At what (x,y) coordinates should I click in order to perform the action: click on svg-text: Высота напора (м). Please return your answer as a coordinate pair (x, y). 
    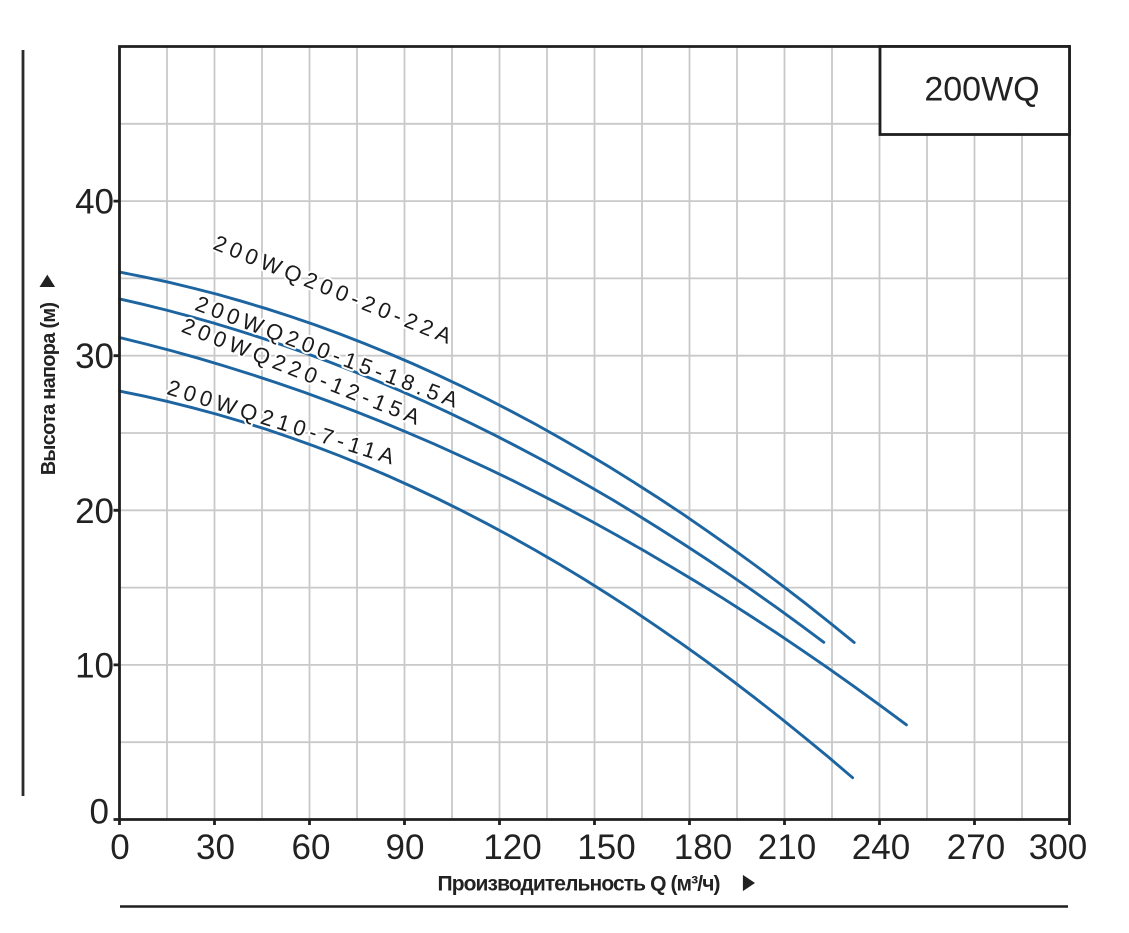
    Looking at the image, I should click on (49, 389).